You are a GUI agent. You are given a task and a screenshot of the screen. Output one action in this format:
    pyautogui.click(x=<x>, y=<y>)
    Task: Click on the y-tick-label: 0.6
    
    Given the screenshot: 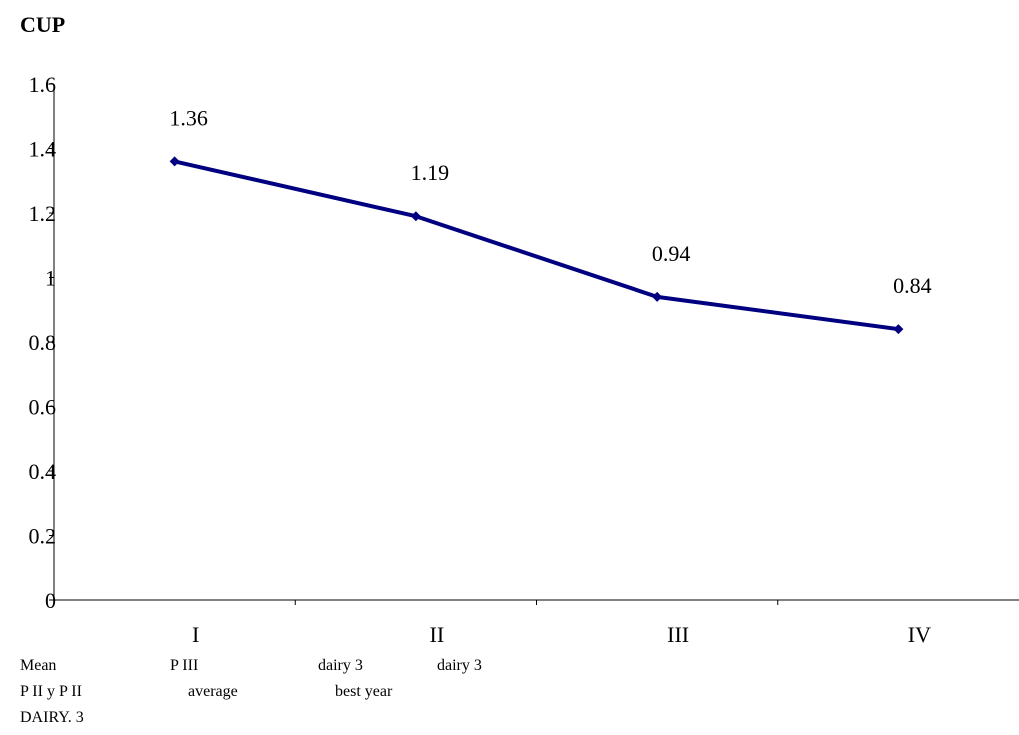 What is the action you would take?
    pyautogui.click(x=43, y=407)
    